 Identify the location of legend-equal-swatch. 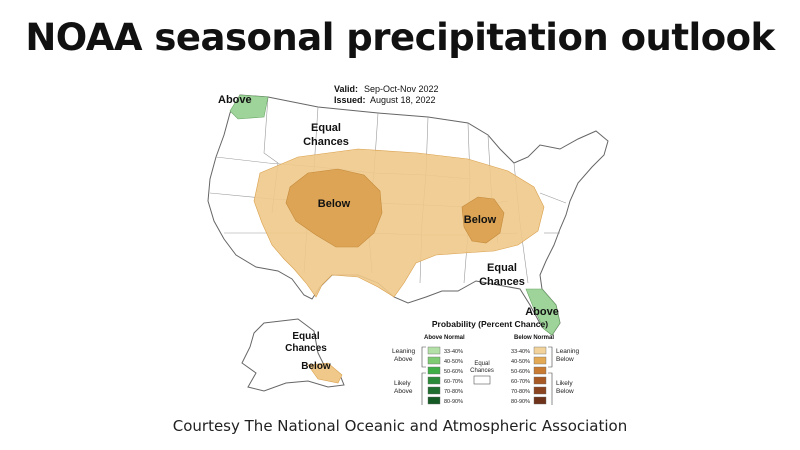
(482, 380).